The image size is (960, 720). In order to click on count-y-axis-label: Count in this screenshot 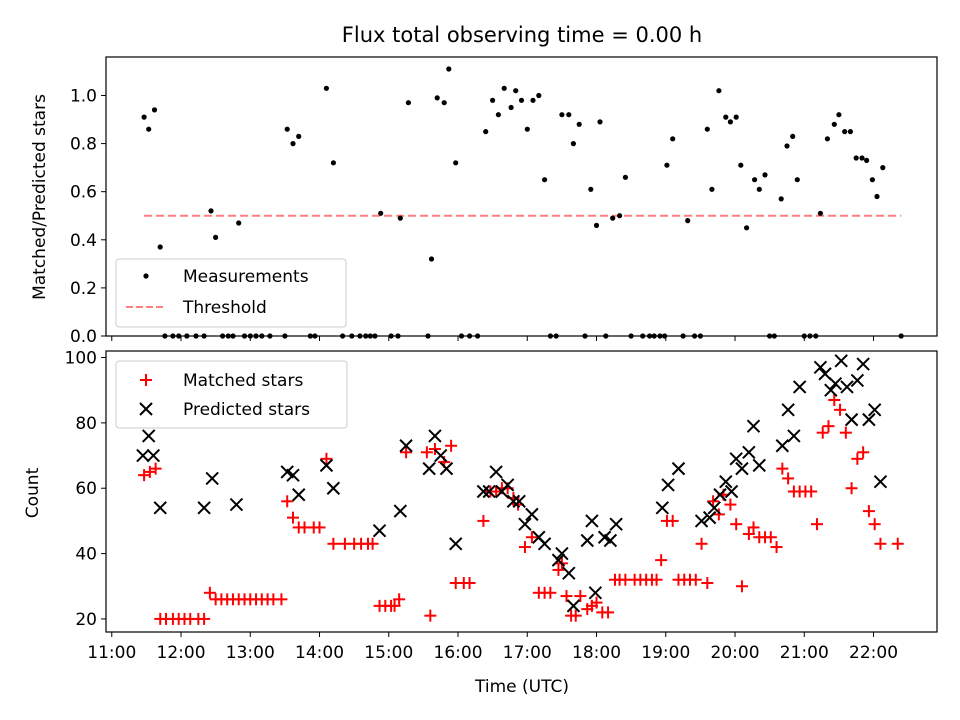, I will do `click(33, 492)`.